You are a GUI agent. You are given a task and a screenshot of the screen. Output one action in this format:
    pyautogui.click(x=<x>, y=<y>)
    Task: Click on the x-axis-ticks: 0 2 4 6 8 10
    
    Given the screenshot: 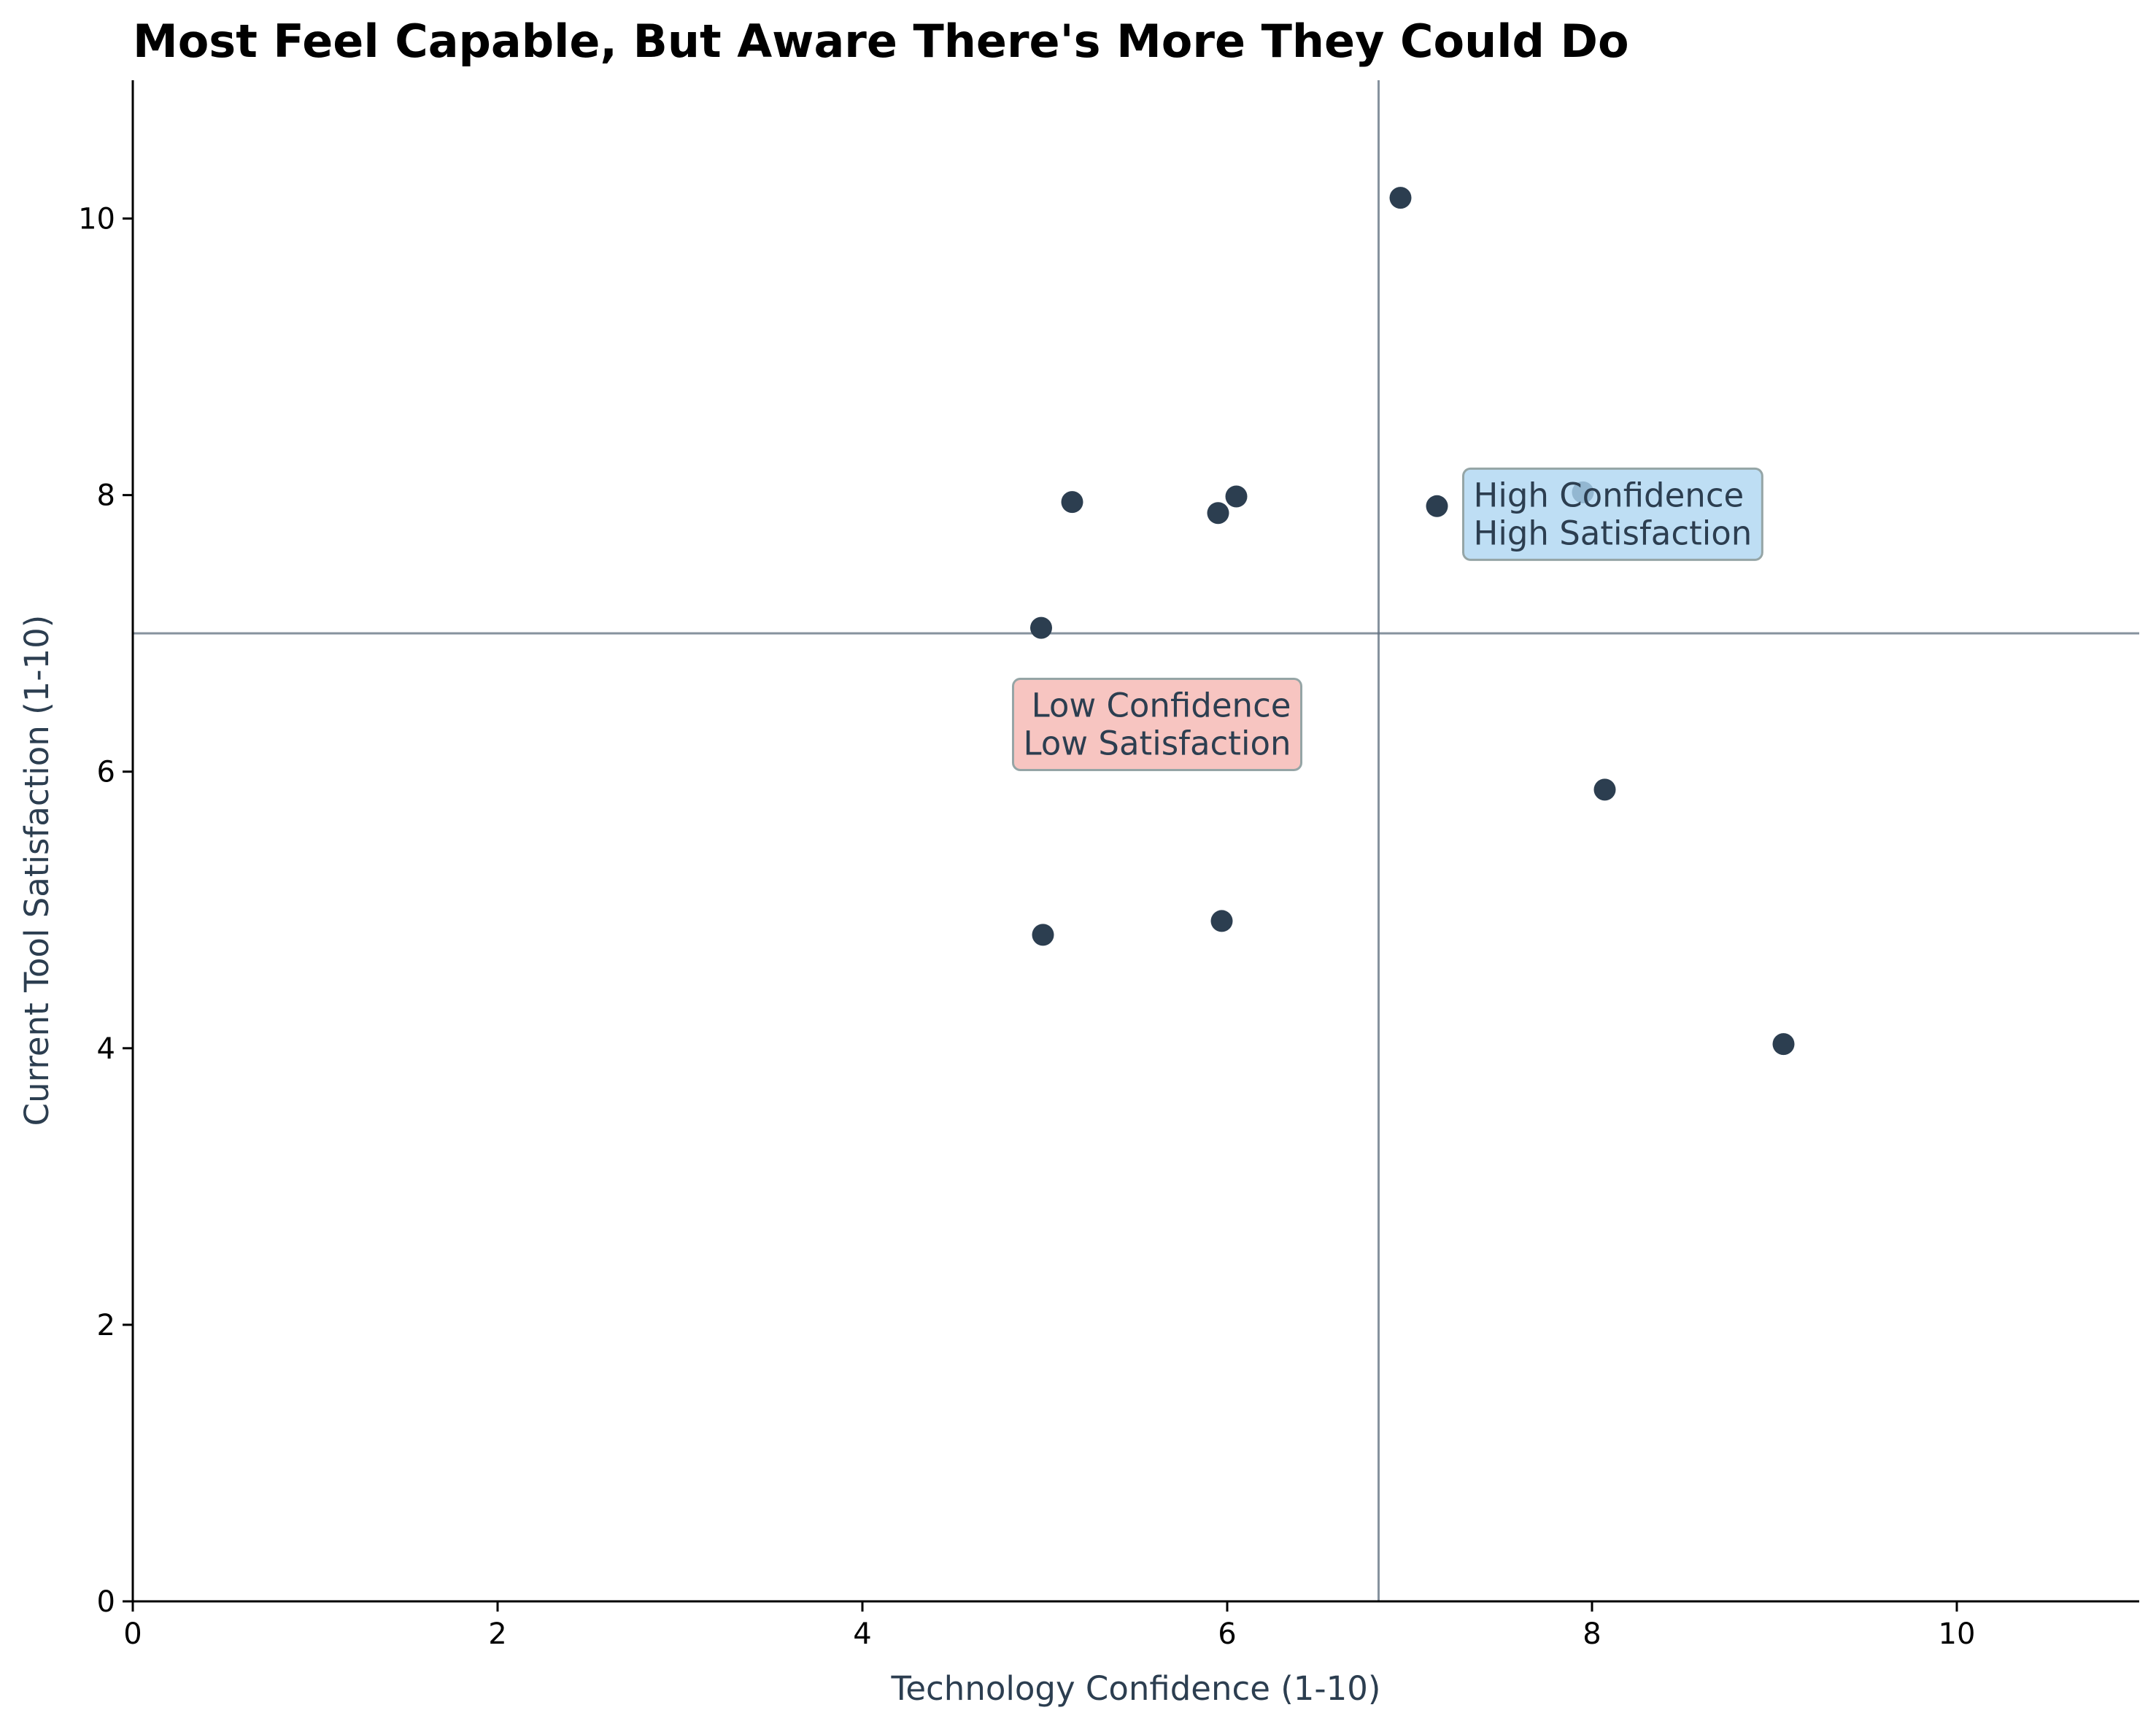 What is the action you would take?
    pyautogui.click(x=1049, y=1626)
    